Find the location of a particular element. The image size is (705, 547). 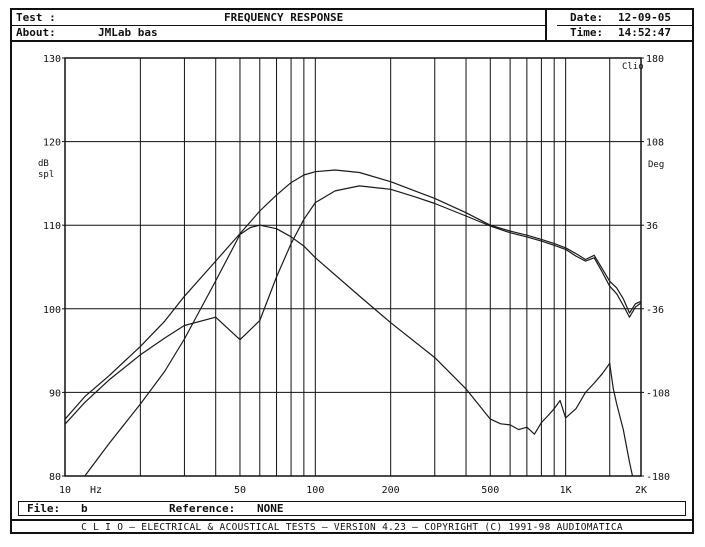

y-tick-label: 90 is located at coordinates (55, 393).